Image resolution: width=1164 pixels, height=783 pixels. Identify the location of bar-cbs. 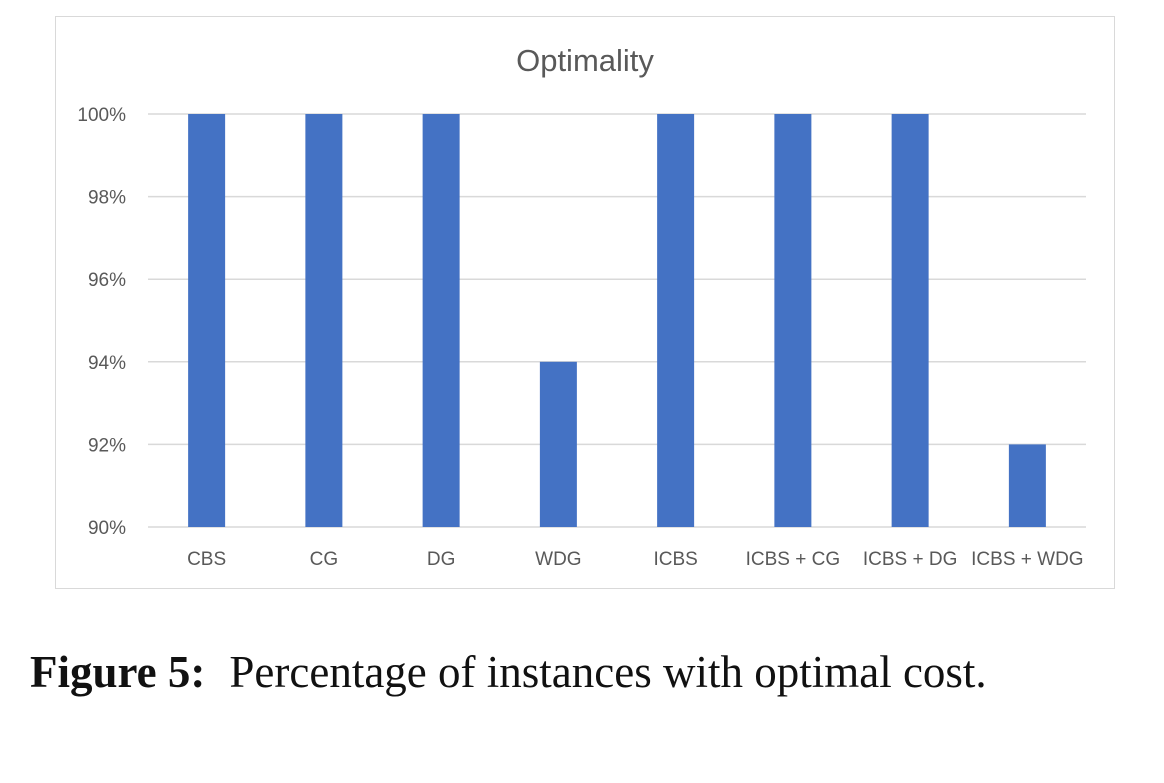
(207, 320).